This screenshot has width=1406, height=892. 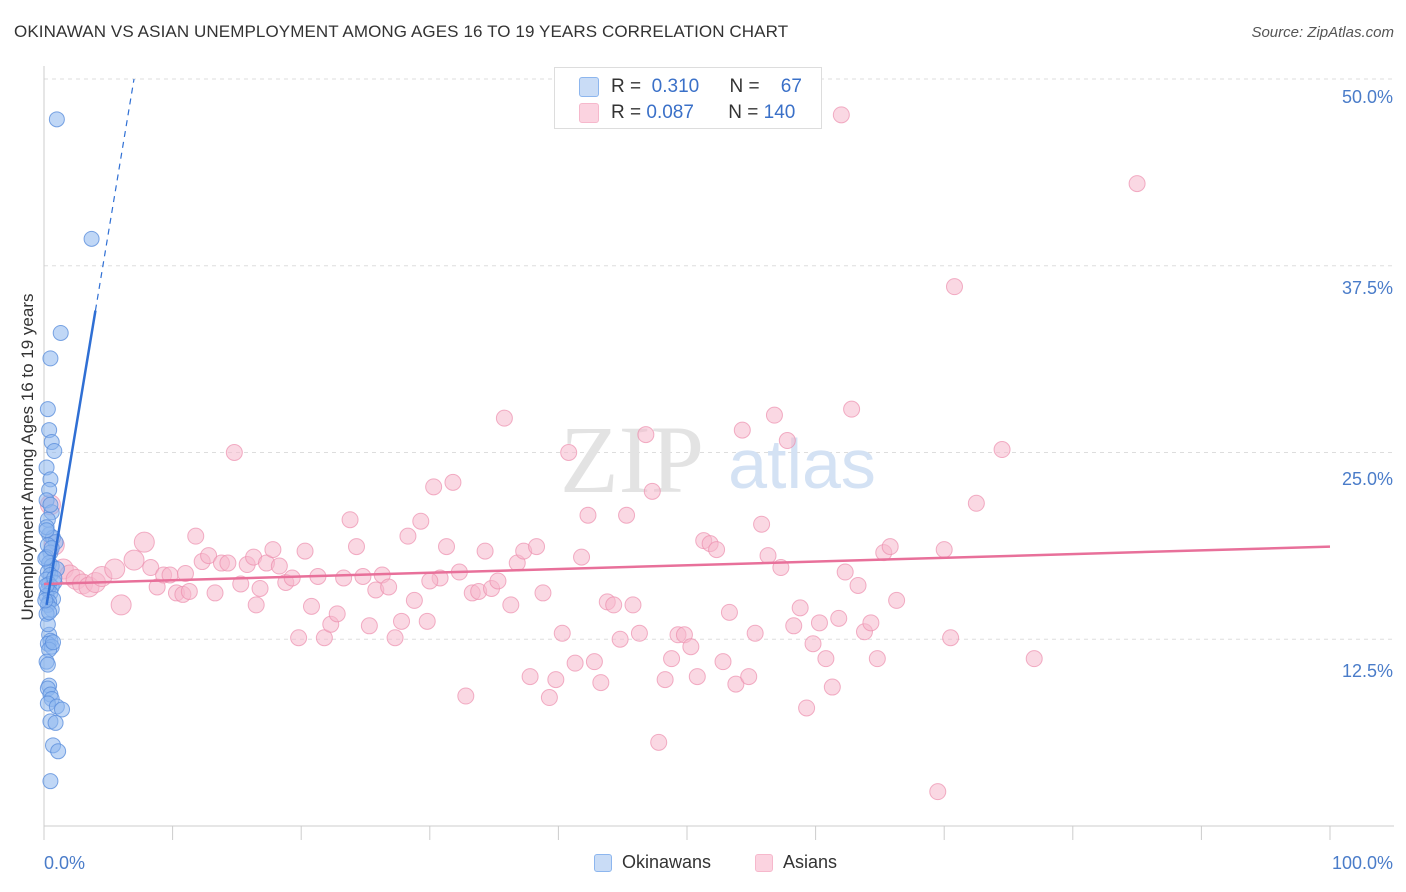 What do you see at coordinates (810, 862) in the screenshot?
I see `legend-label-asians: Asians` at bounding box center [810, 862].